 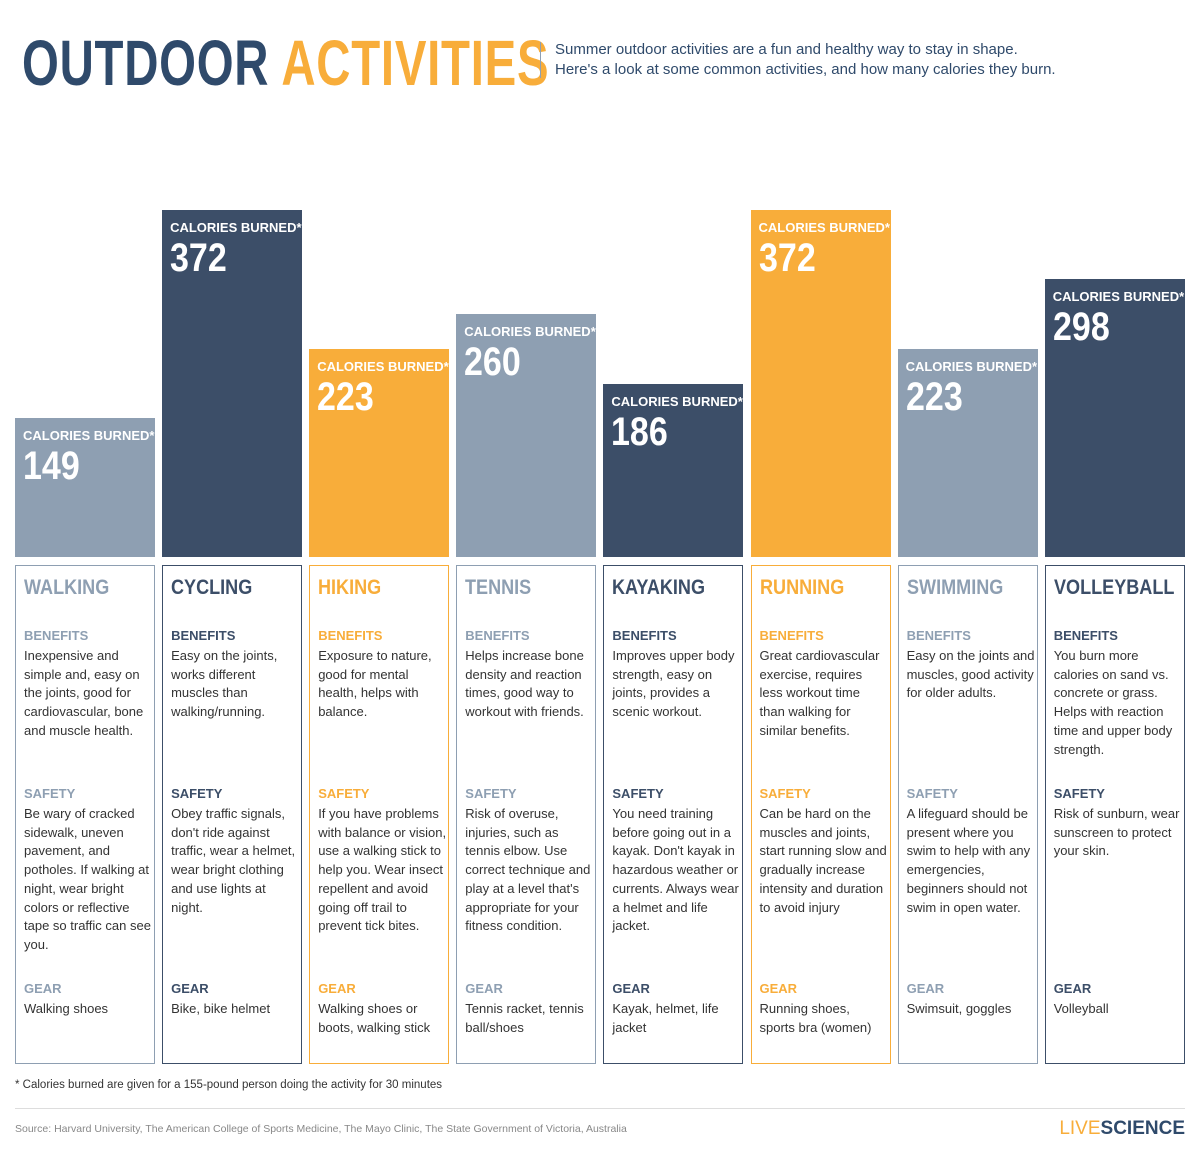 What do you see at coordinates (212, 587) in the screenshot?
I see `card-title: CYCLING` at bounding box center [212, 587].